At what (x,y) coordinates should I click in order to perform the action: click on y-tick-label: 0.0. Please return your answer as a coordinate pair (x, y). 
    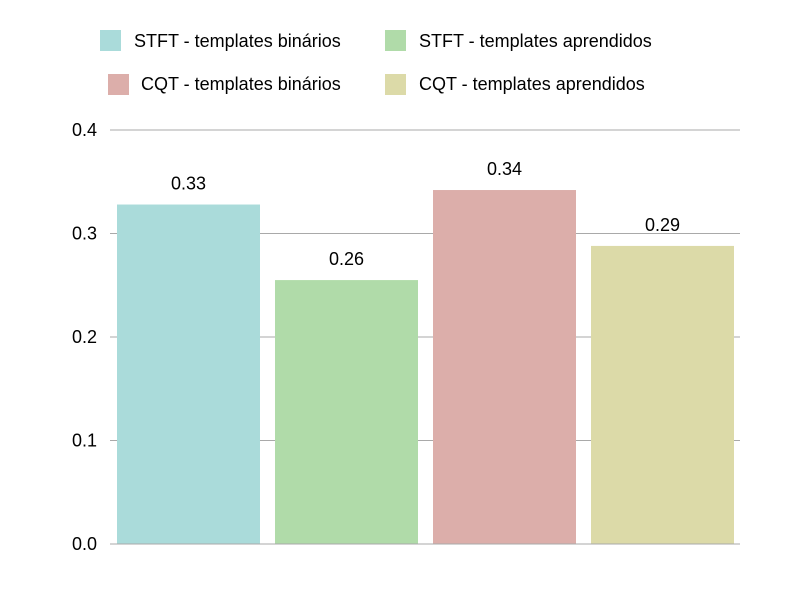
    Looking at the image, I should click on (84, 544).